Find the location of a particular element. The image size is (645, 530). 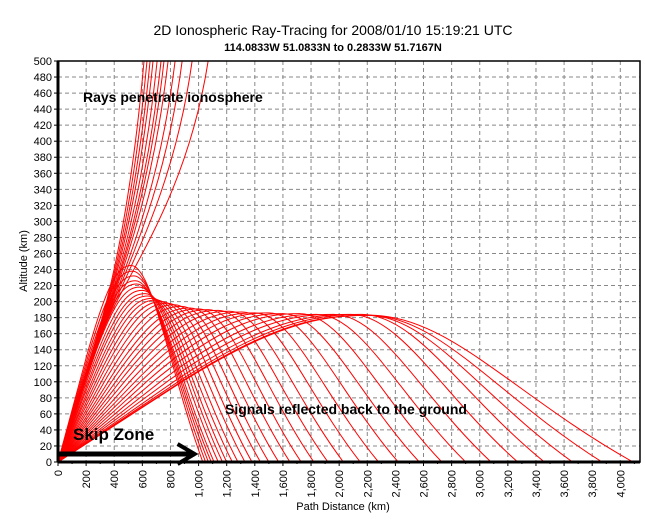

y-tick-label: 20 is located at coordinates (46, 447).